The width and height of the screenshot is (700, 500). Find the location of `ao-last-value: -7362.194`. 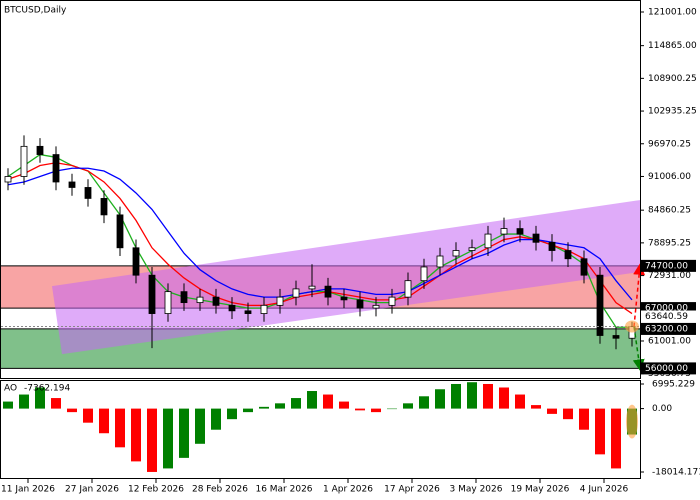

ao-last-value: -7362.194 is located at coordinates (47, 389).